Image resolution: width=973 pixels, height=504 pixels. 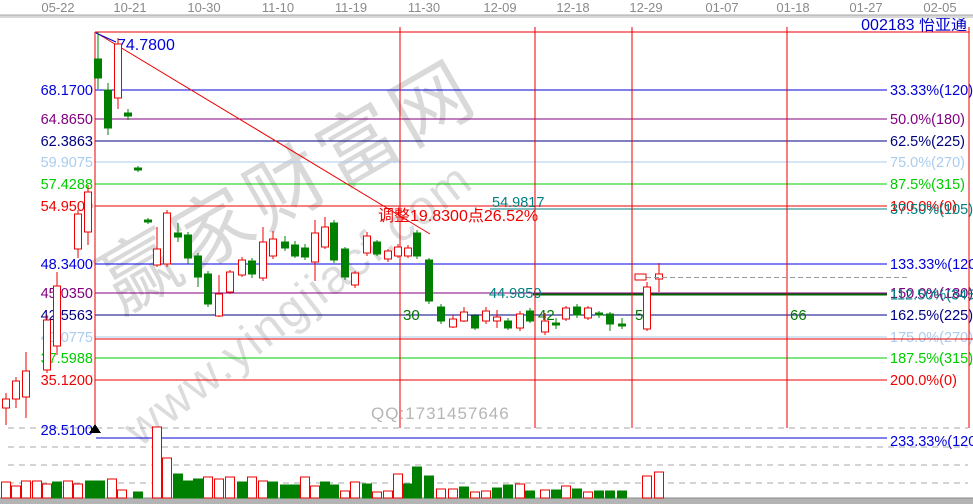 I want to click on price-level-label-right: 62.5%(225), so click(x=927, y=142).